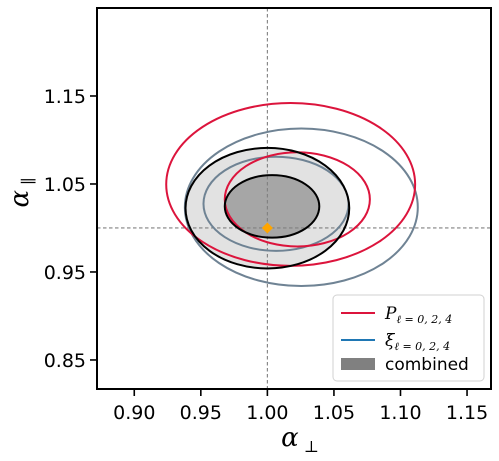  What do you see at coordinates (65, 97) in the screenshot?
I see `y-tick-label: 1.15` at bounding box center [65, 97].